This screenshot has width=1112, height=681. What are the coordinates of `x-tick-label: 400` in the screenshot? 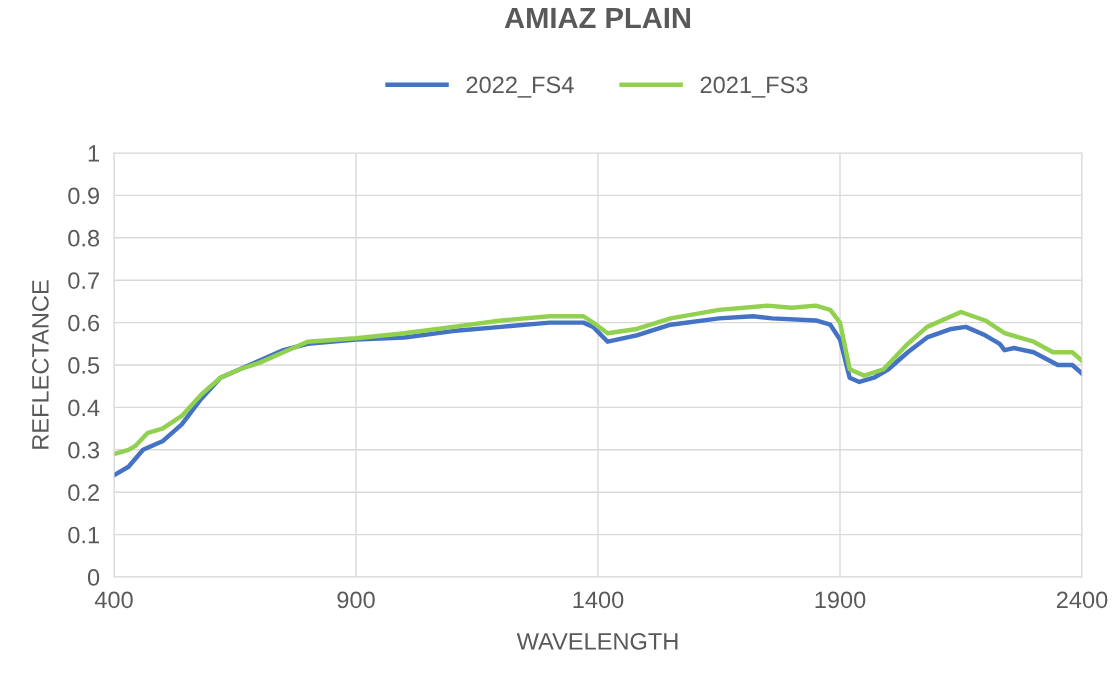 It's located at (113, 600).